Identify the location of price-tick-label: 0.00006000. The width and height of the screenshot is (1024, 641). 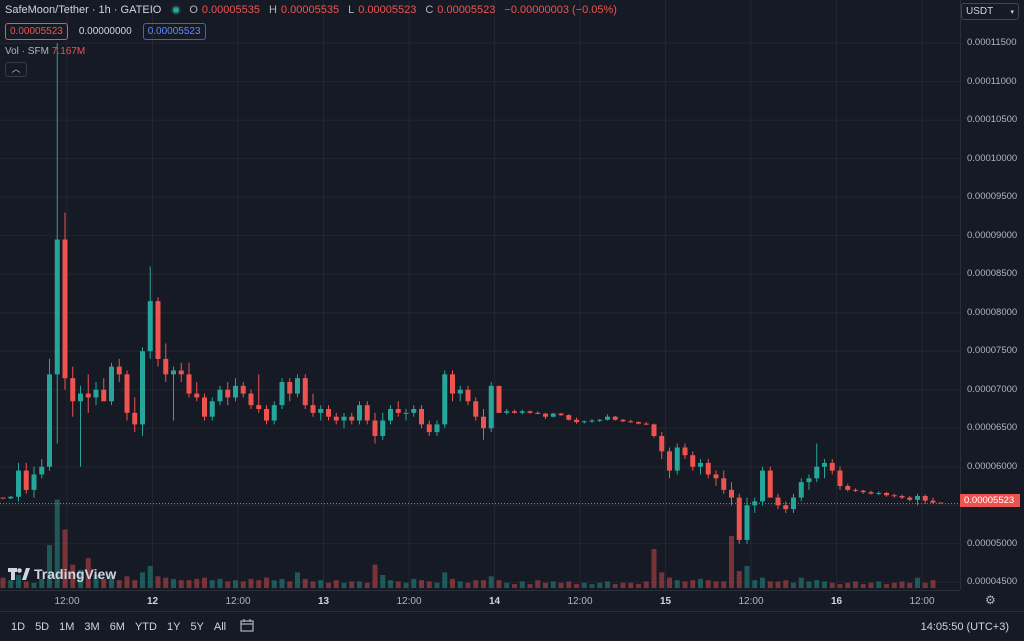
(992, 466).